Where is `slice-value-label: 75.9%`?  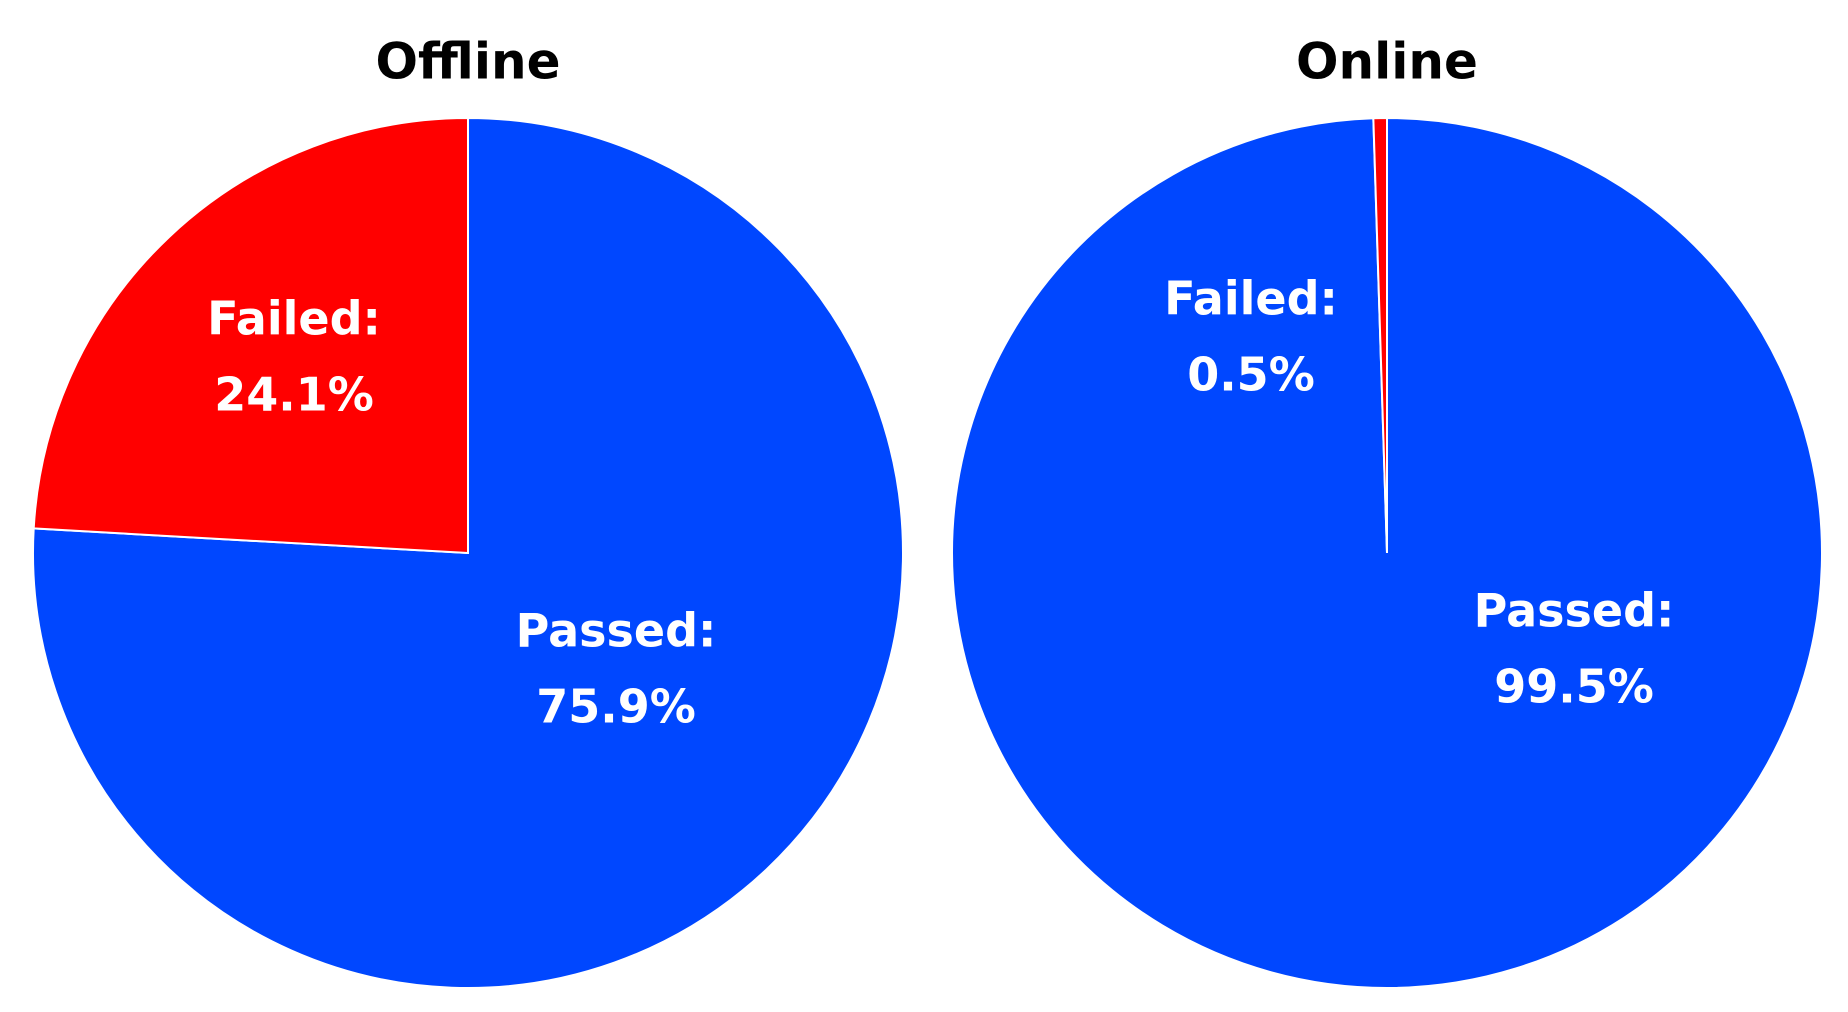
slice-value-label: 75.9% is located at coordinates (616, 707).